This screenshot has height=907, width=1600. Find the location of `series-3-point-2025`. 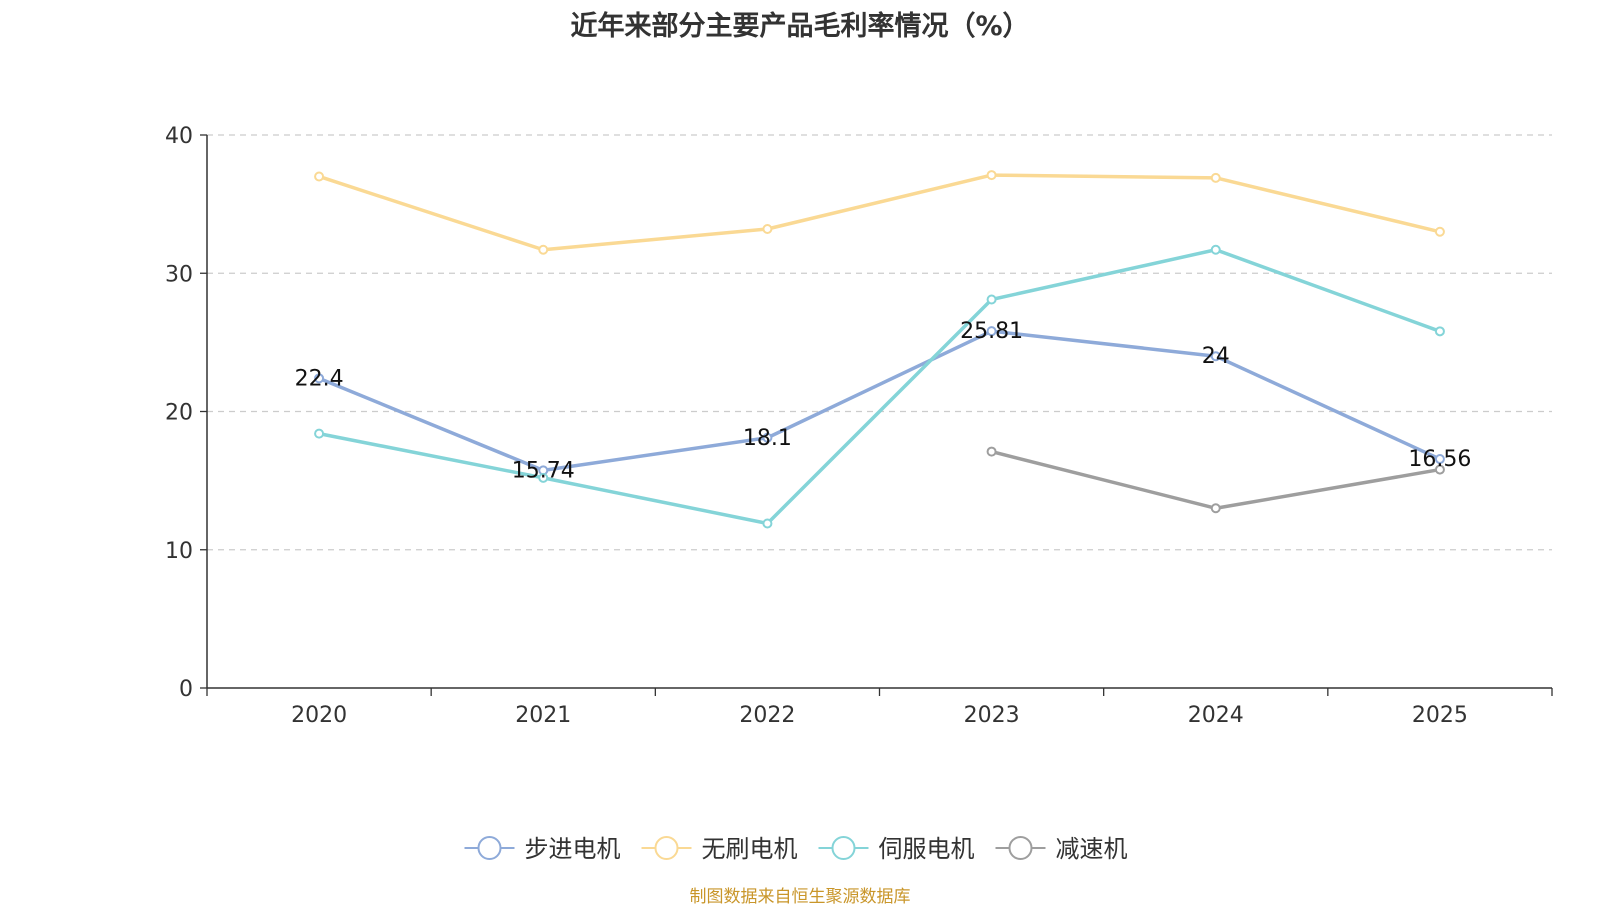

series-3-point-2025 is located at coordinates (1439, 469).